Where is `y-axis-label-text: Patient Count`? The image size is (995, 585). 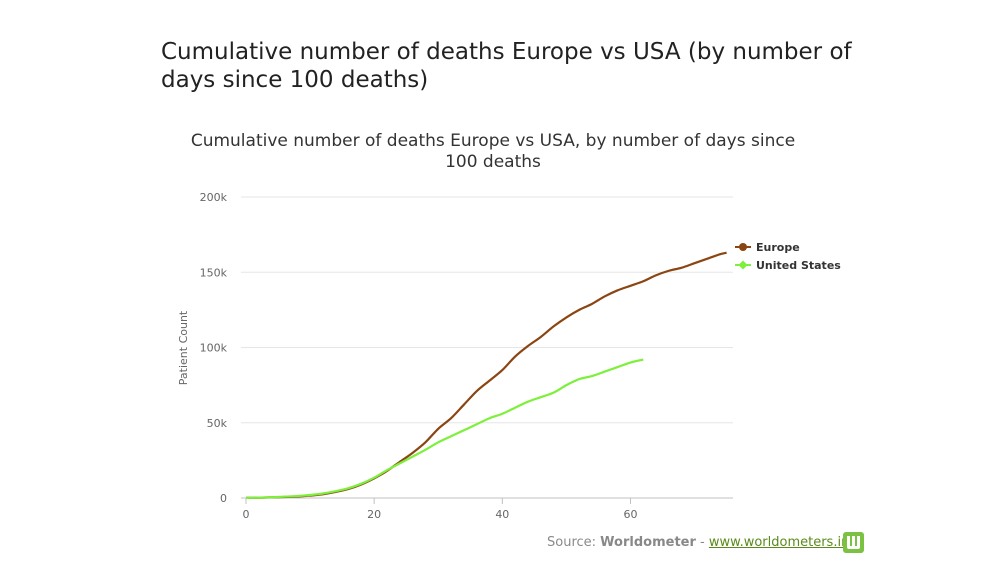 y-axis-label-text: Patient Count is located at coordinates (183, 347).